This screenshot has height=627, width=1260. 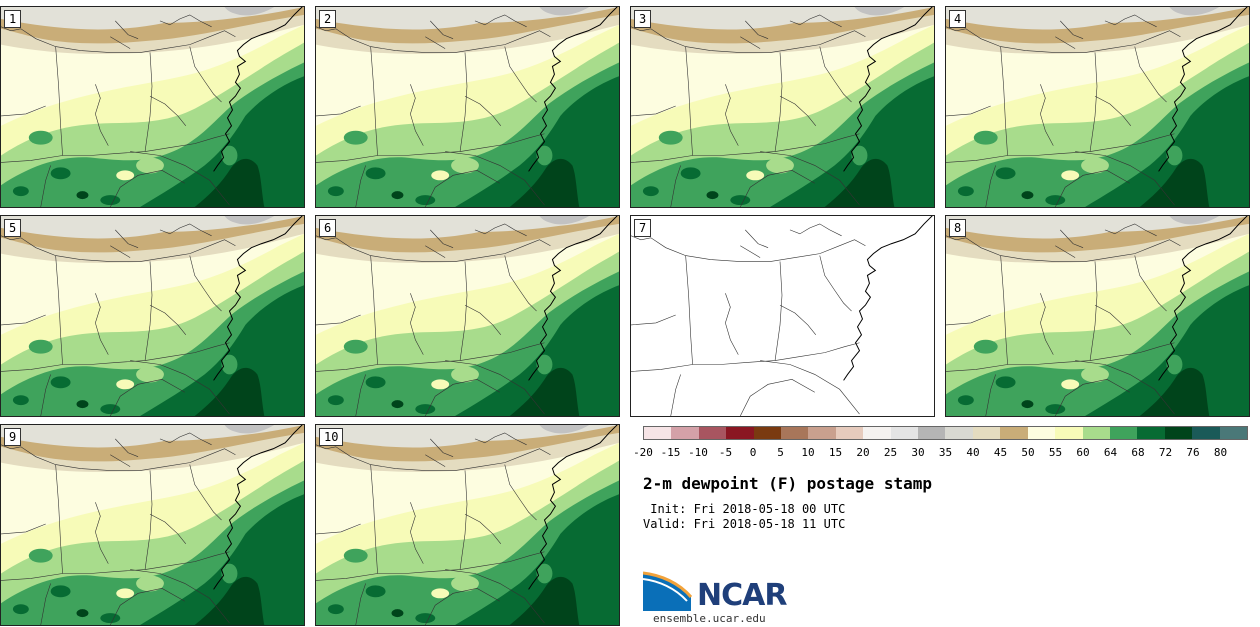 I want to click on colorbar-tick-label: -20, so click(x=643, y=452).